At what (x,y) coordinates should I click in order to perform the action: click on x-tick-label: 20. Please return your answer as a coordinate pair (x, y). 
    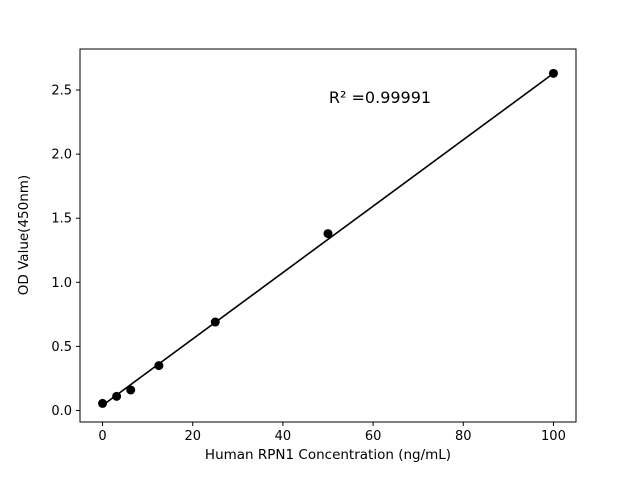
    Looking at the image, I should click on (192, 436).